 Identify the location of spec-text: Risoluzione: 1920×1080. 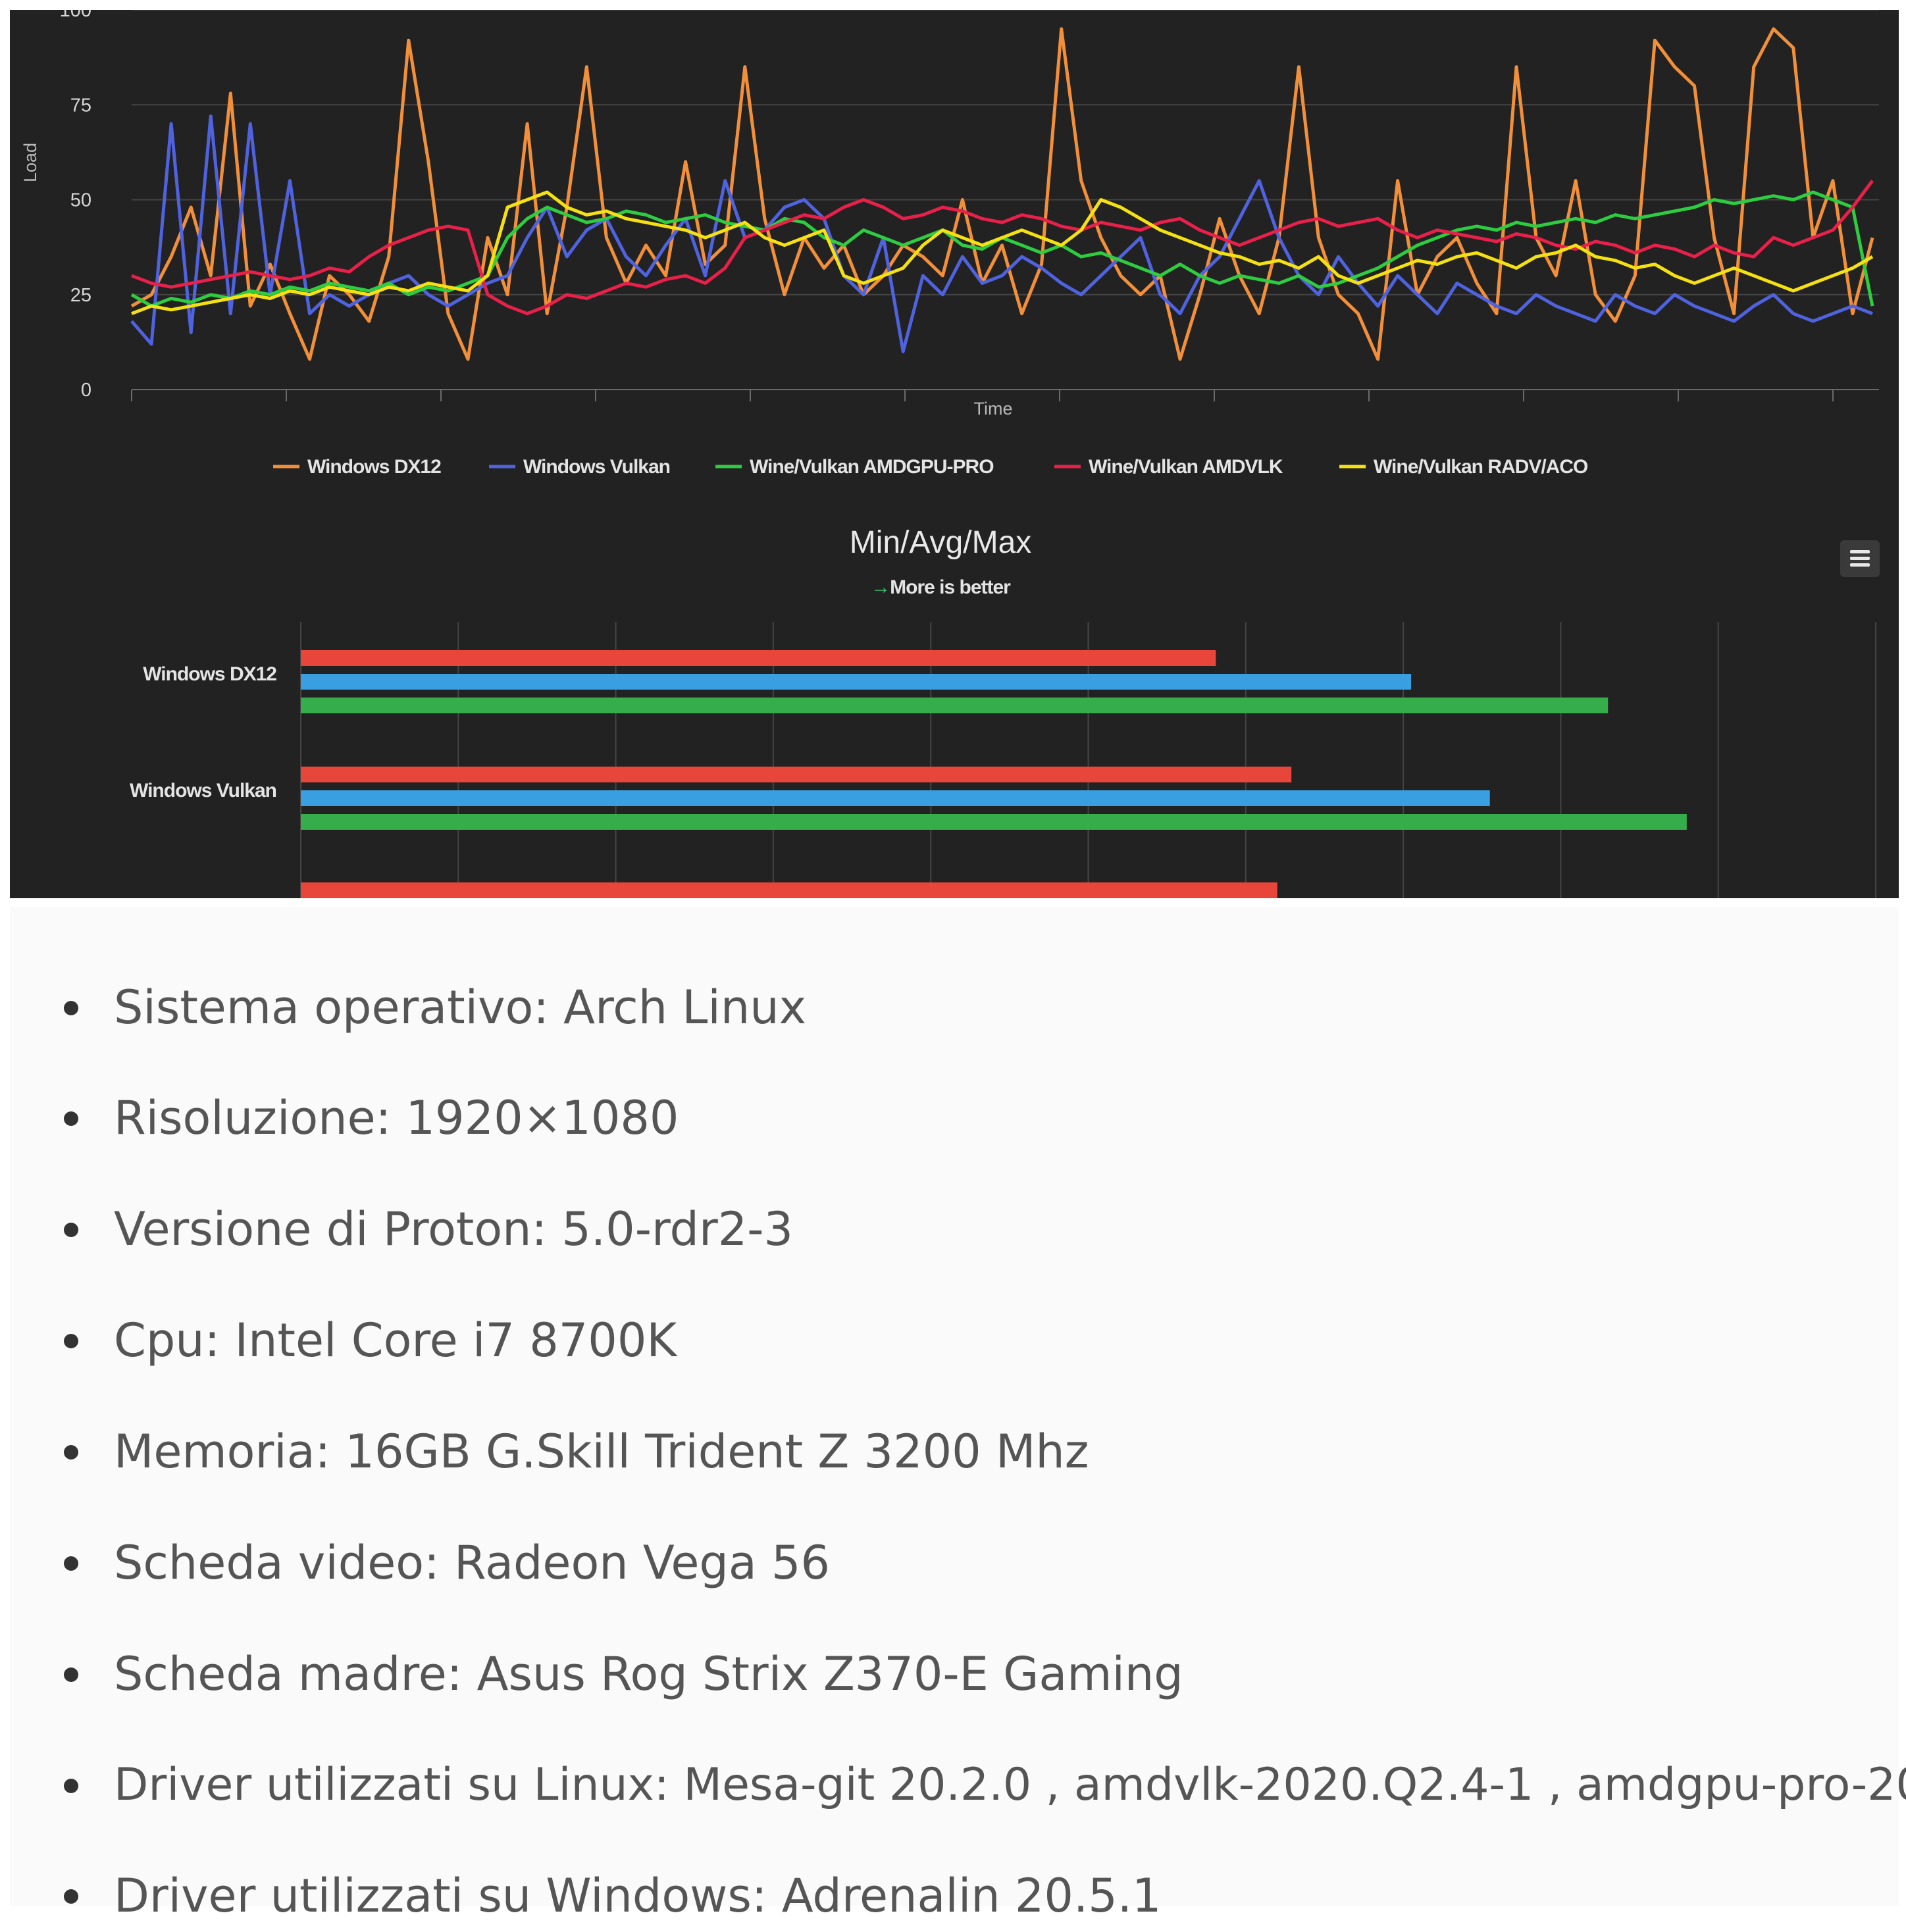
(396, 1118).